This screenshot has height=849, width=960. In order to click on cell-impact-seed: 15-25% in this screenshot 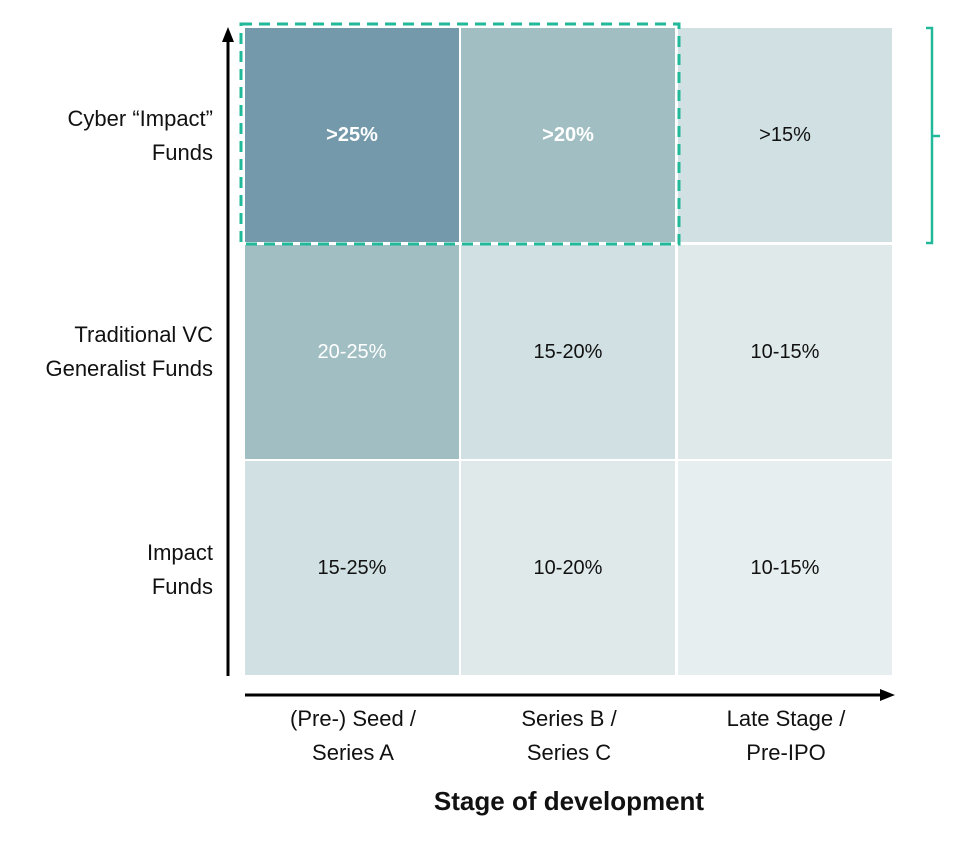, I will do `click(352, 568)`.